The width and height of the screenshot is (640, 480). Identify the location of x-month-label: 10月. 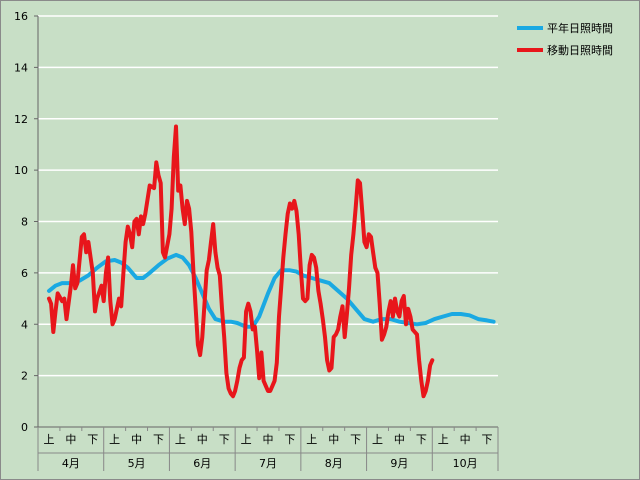
(465, 463).